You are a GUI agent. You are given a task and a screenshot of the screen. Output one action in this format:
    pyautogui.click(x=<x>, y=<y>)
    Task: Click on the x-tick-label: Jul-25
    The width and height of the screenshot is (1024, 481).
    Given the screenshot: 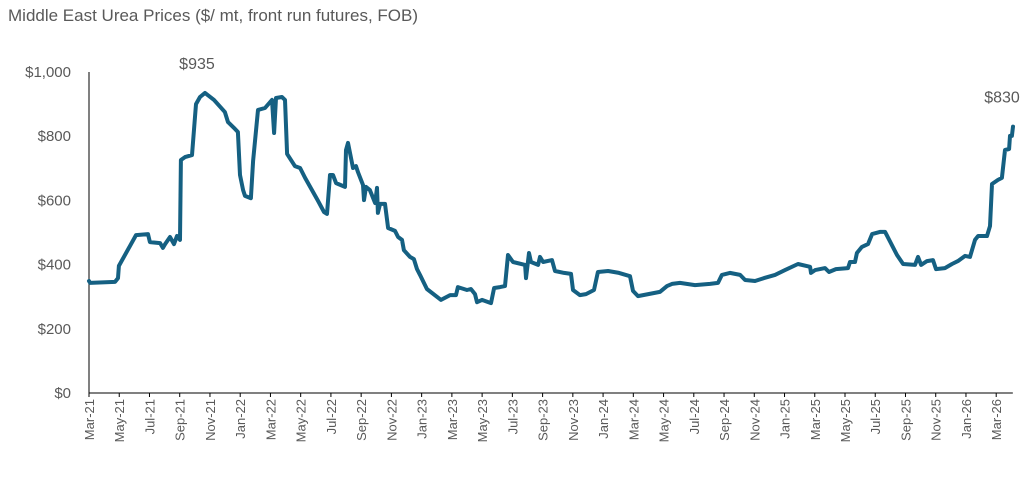 What is the action you would take?
    pyautogui.click(x=875, y=416)
    